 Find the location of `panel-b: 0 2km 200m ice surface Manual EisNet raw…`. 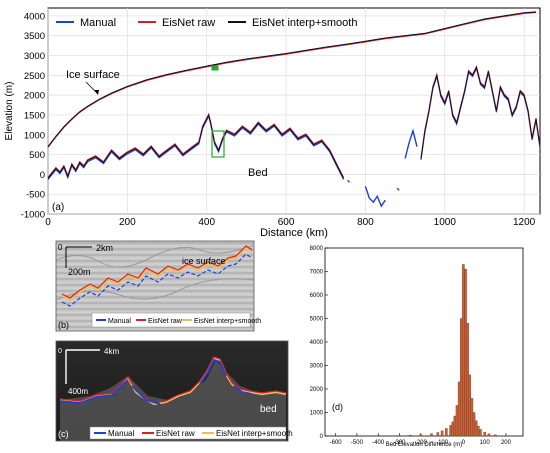

panel-b: 0 2km 200m ice surface Manual EisNet raw… is located at coordinates (158, 286).